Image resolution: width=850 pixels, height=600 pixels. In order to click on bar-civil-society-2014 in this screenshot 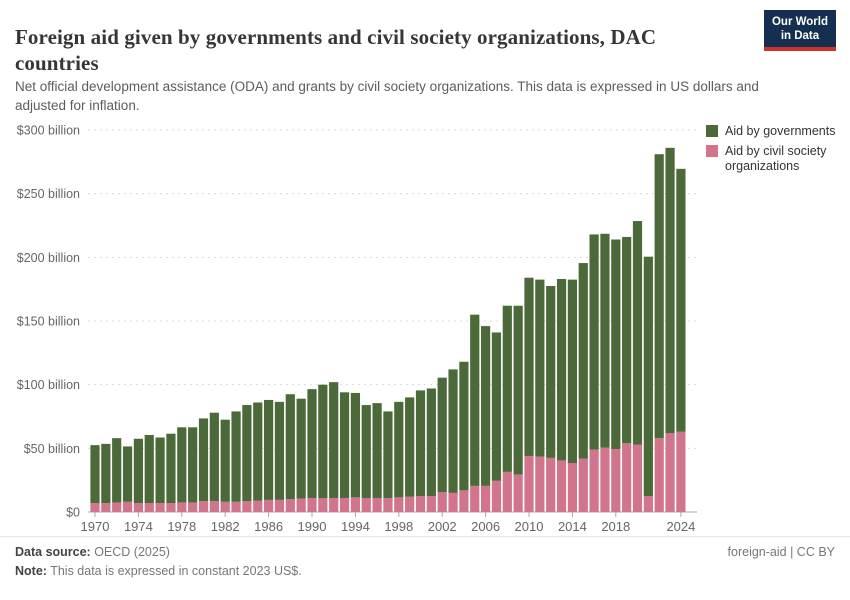, I will do `click(572, 487)`.